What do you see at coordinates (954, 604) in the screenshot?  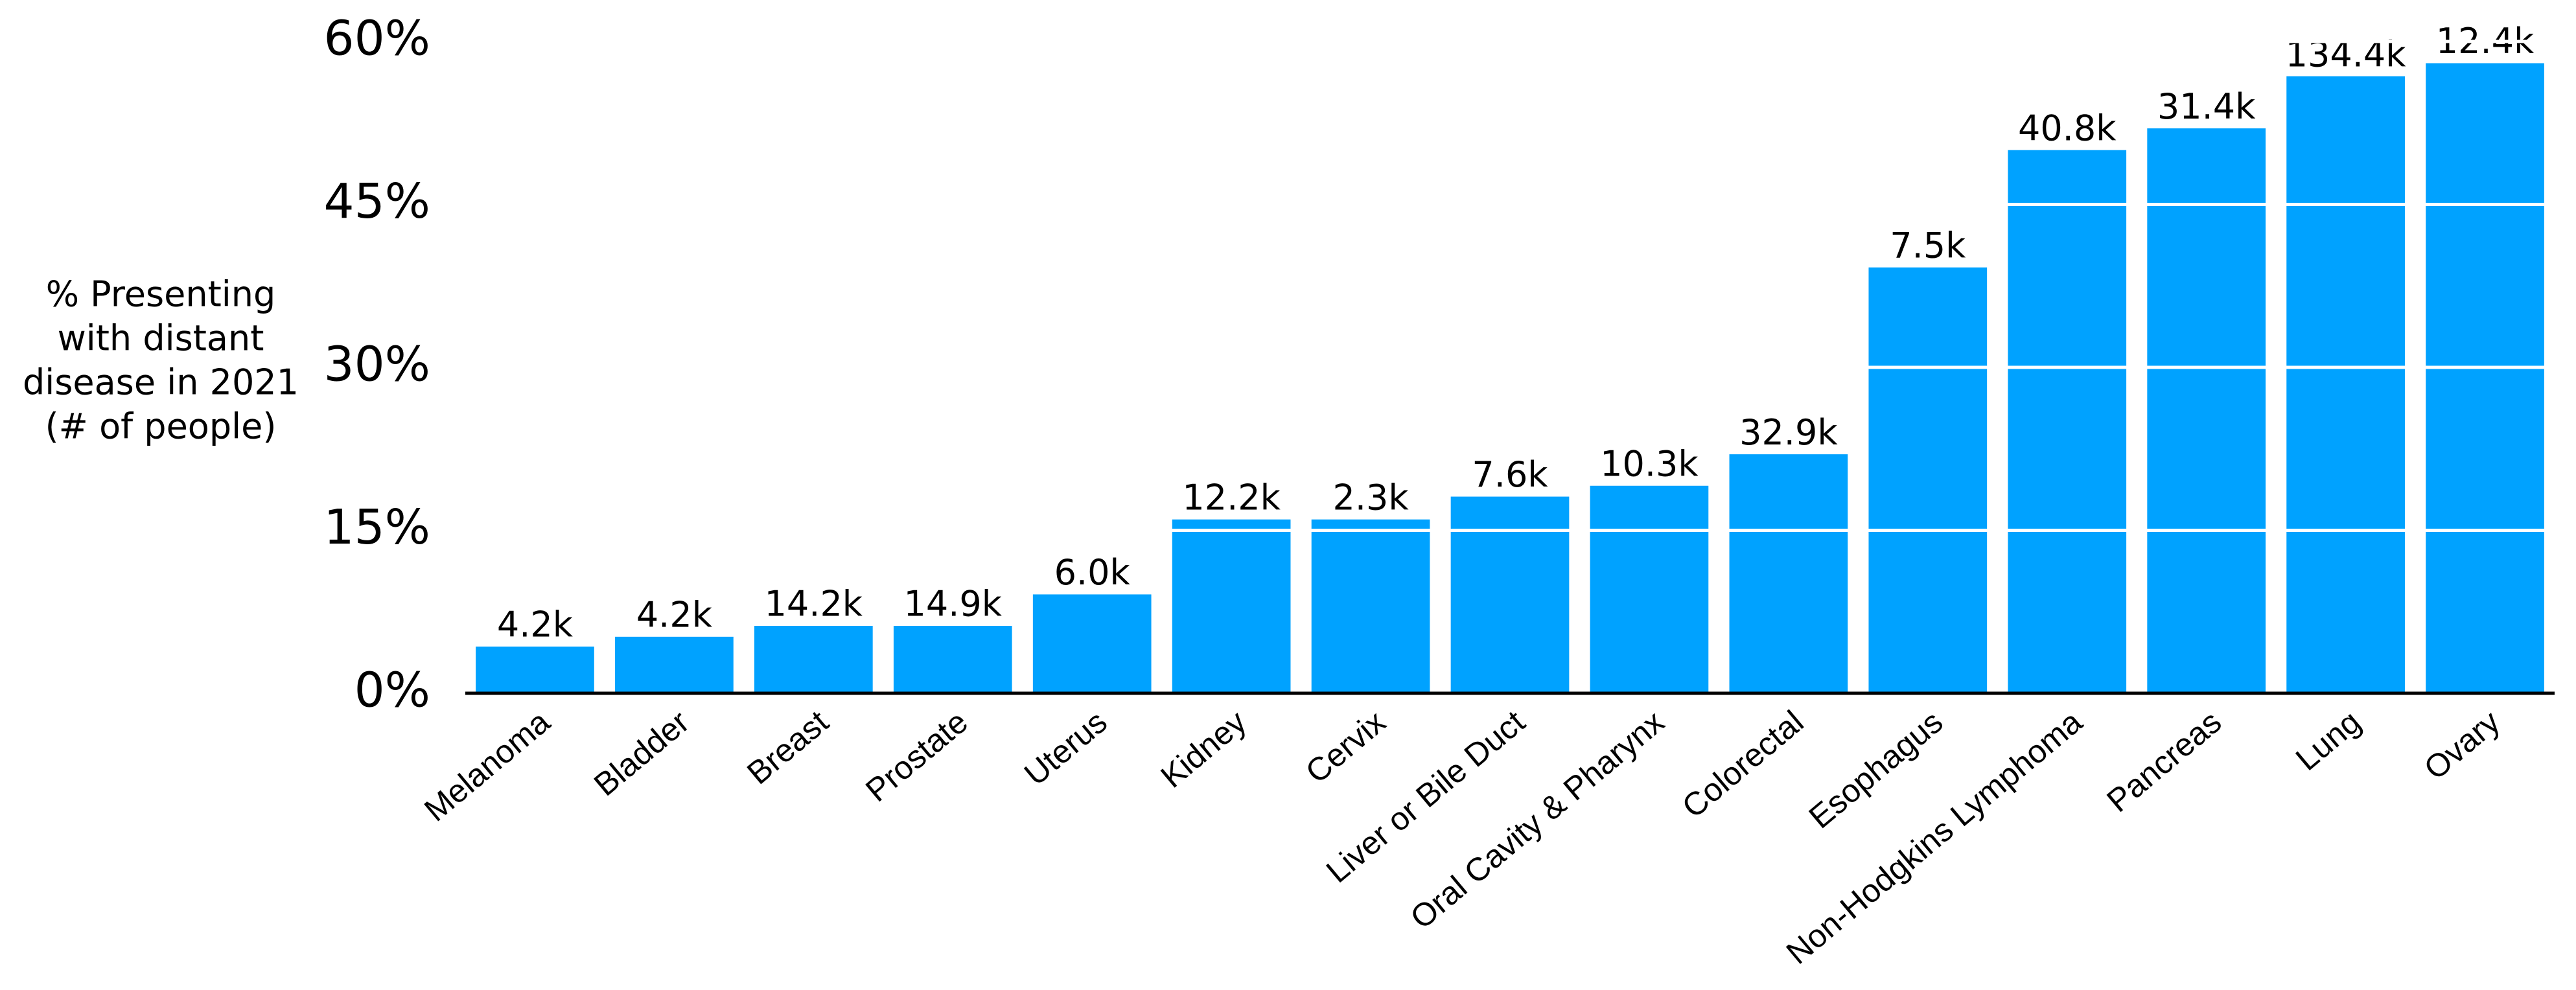 I see `data-label: 14.9k` at bounding box center [954, 604].